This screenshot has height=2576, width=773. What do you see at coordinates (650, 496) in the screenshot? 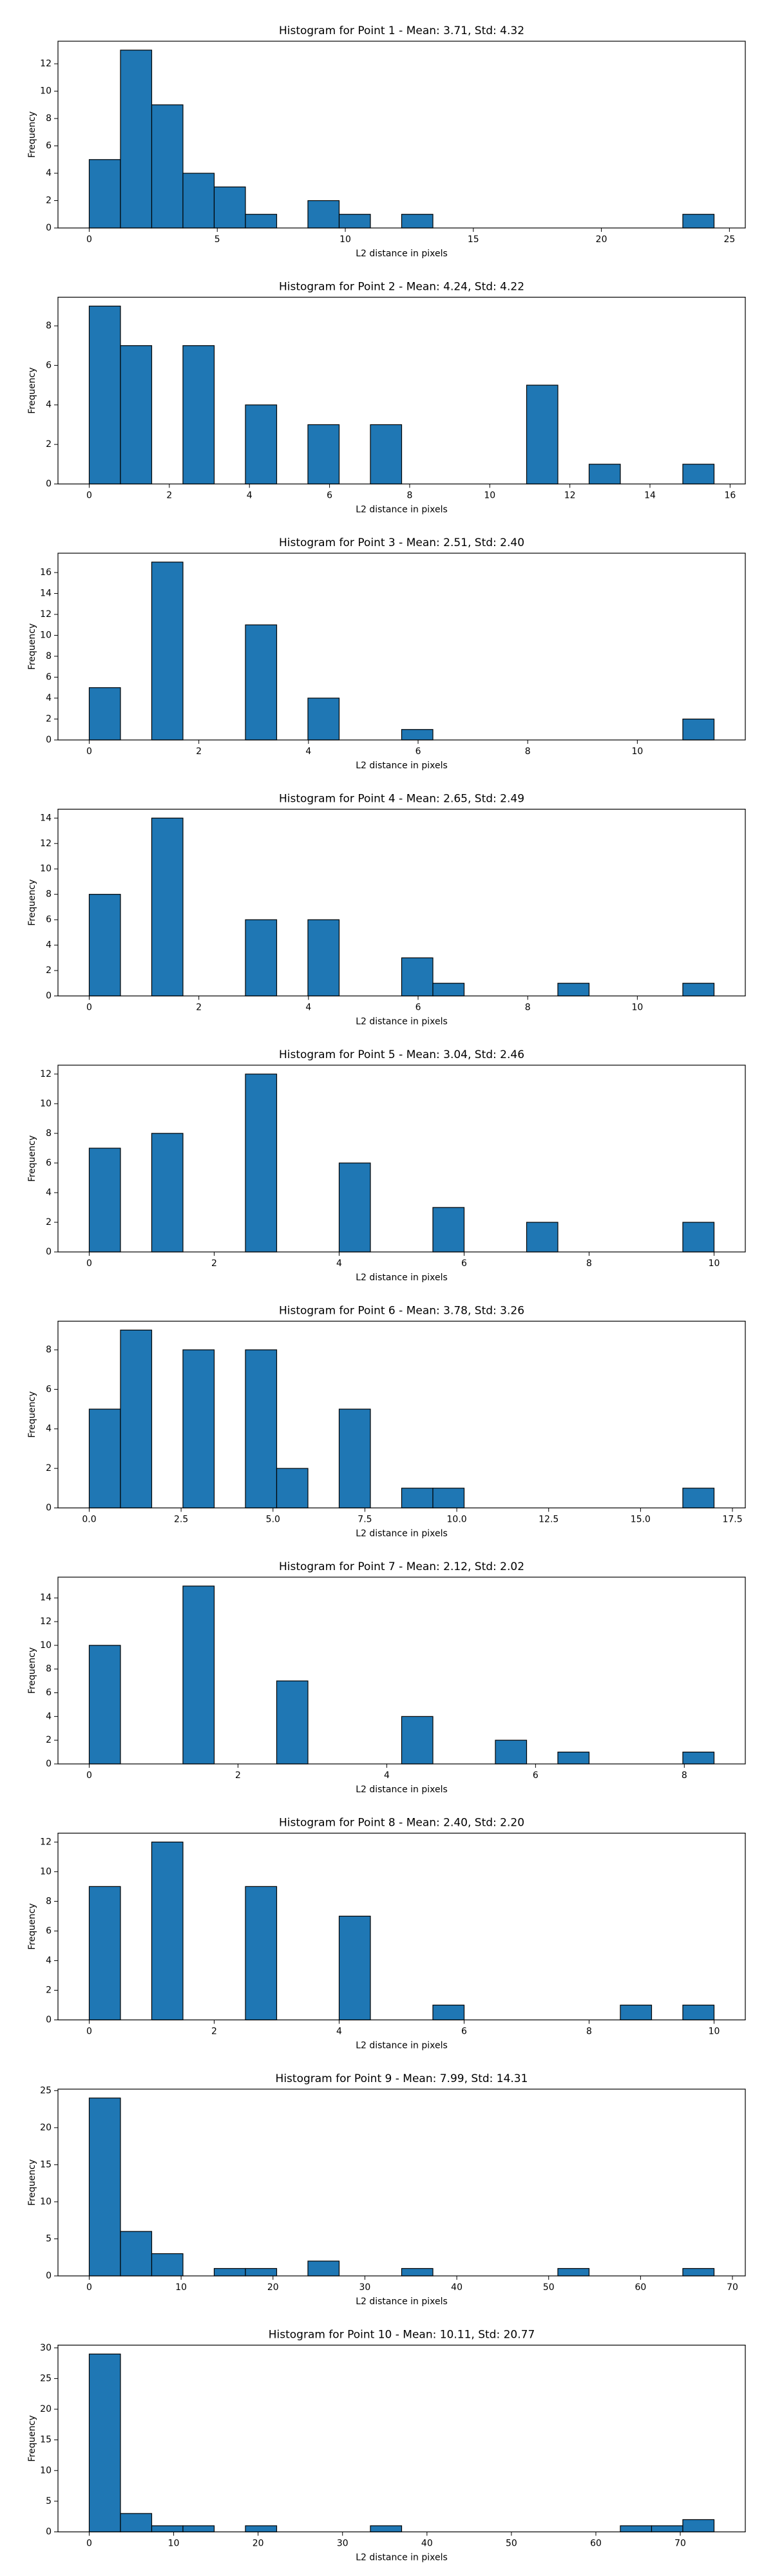
I see `x-tick-label: 14` at bounding box center [650, 496].